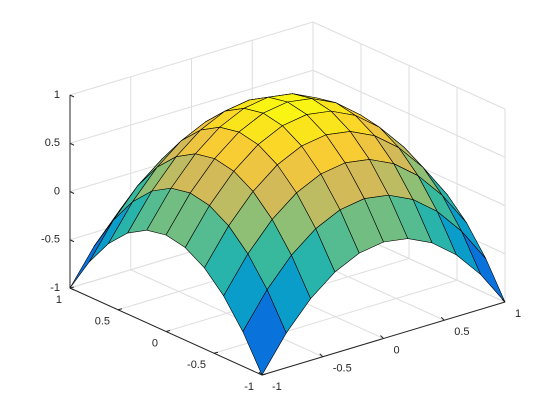 The height and width of the screenshot is (420, 560). I want to click on x-tick-label: -0.5, so click(342, 369).